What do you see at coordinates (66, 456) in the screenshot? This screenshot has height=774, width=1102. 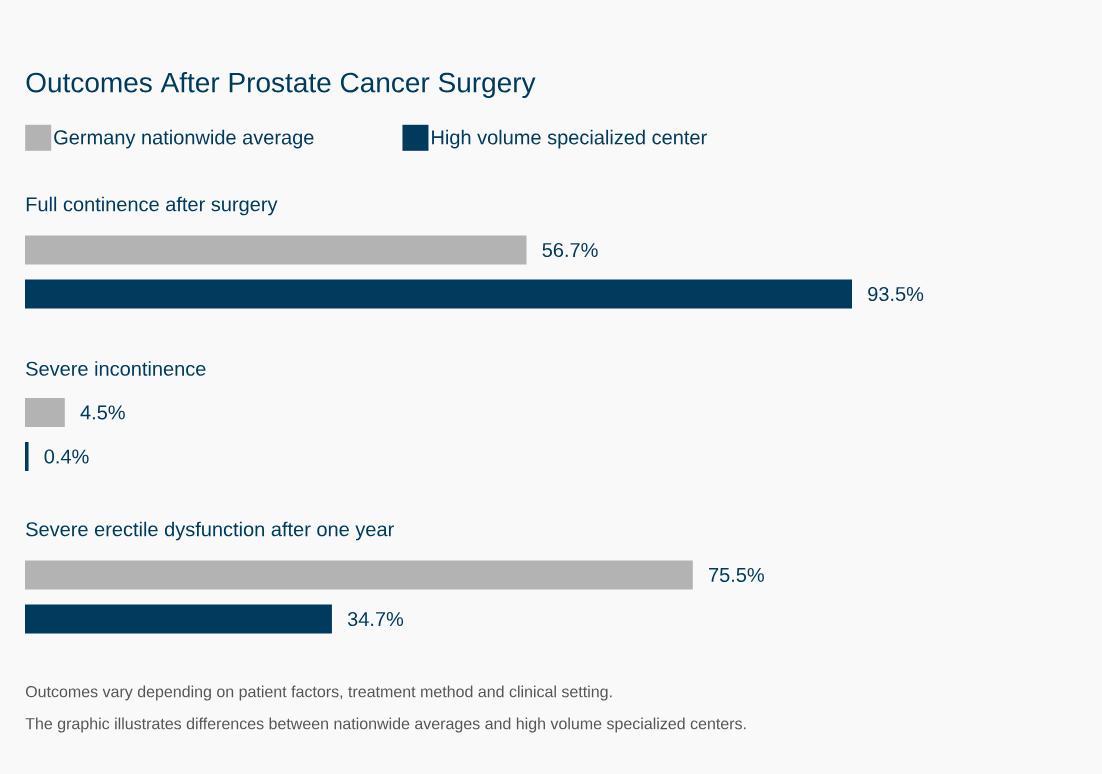 I see `data-label: 0.4%` at bounding box center [66, 456].